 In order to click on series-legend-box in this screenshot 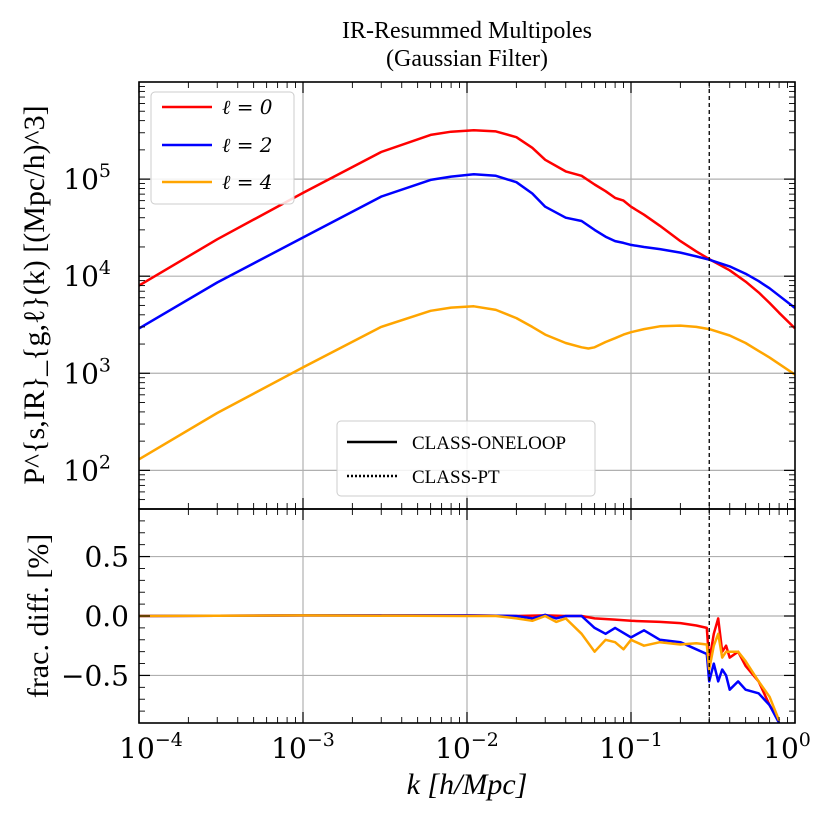, I will do `click(222, 148)`.